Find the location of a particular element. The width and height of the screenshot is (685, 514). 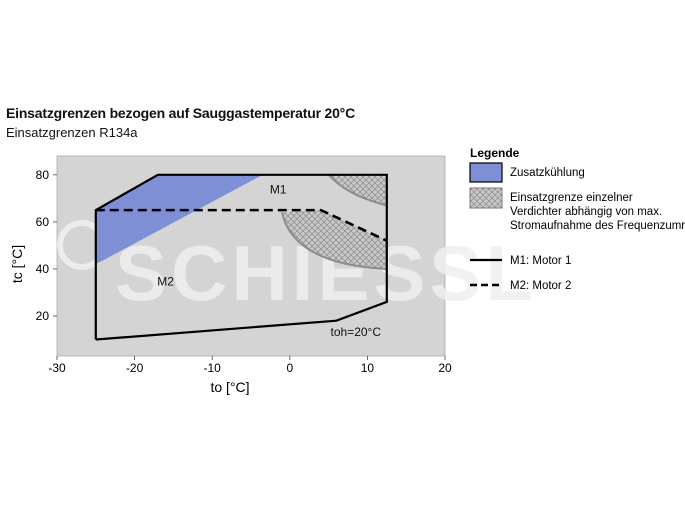

annotation-2: toh=20°C is located at coordinates (356, 332).